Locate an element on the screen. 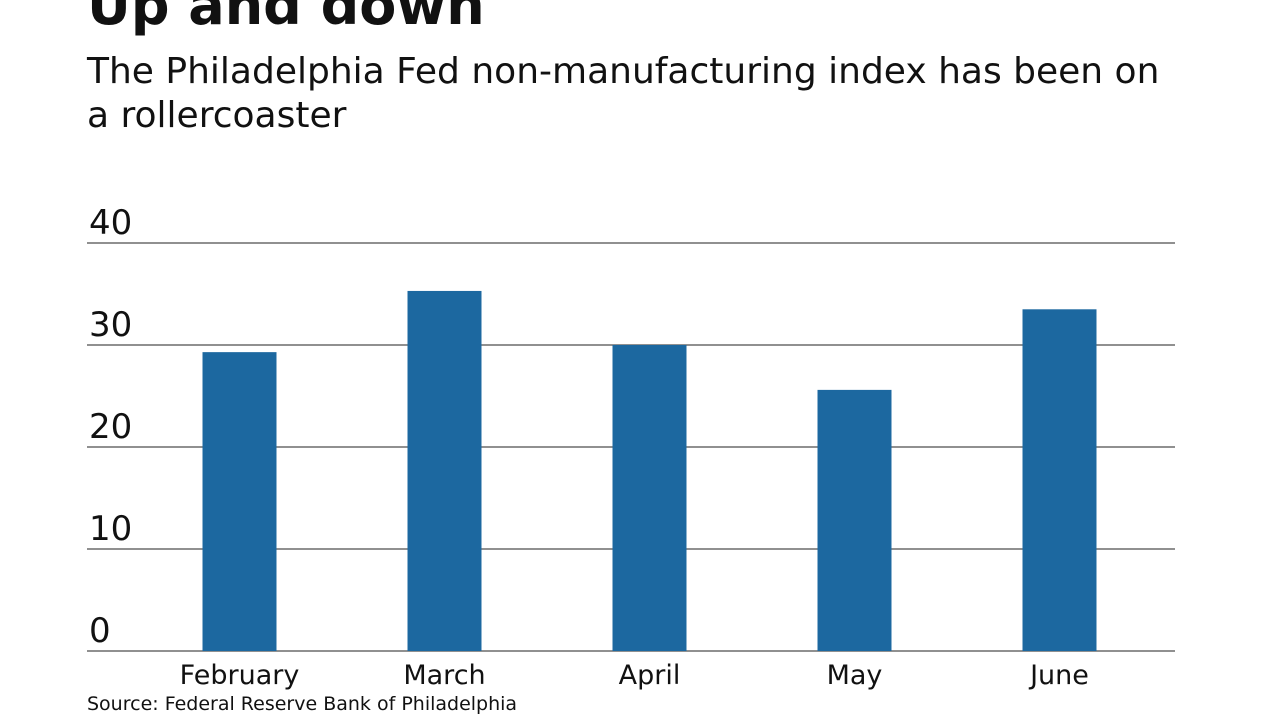 The width and height of the screenshot is (1280, 720). x-tick-label: April is located at coordinates (650, 675).